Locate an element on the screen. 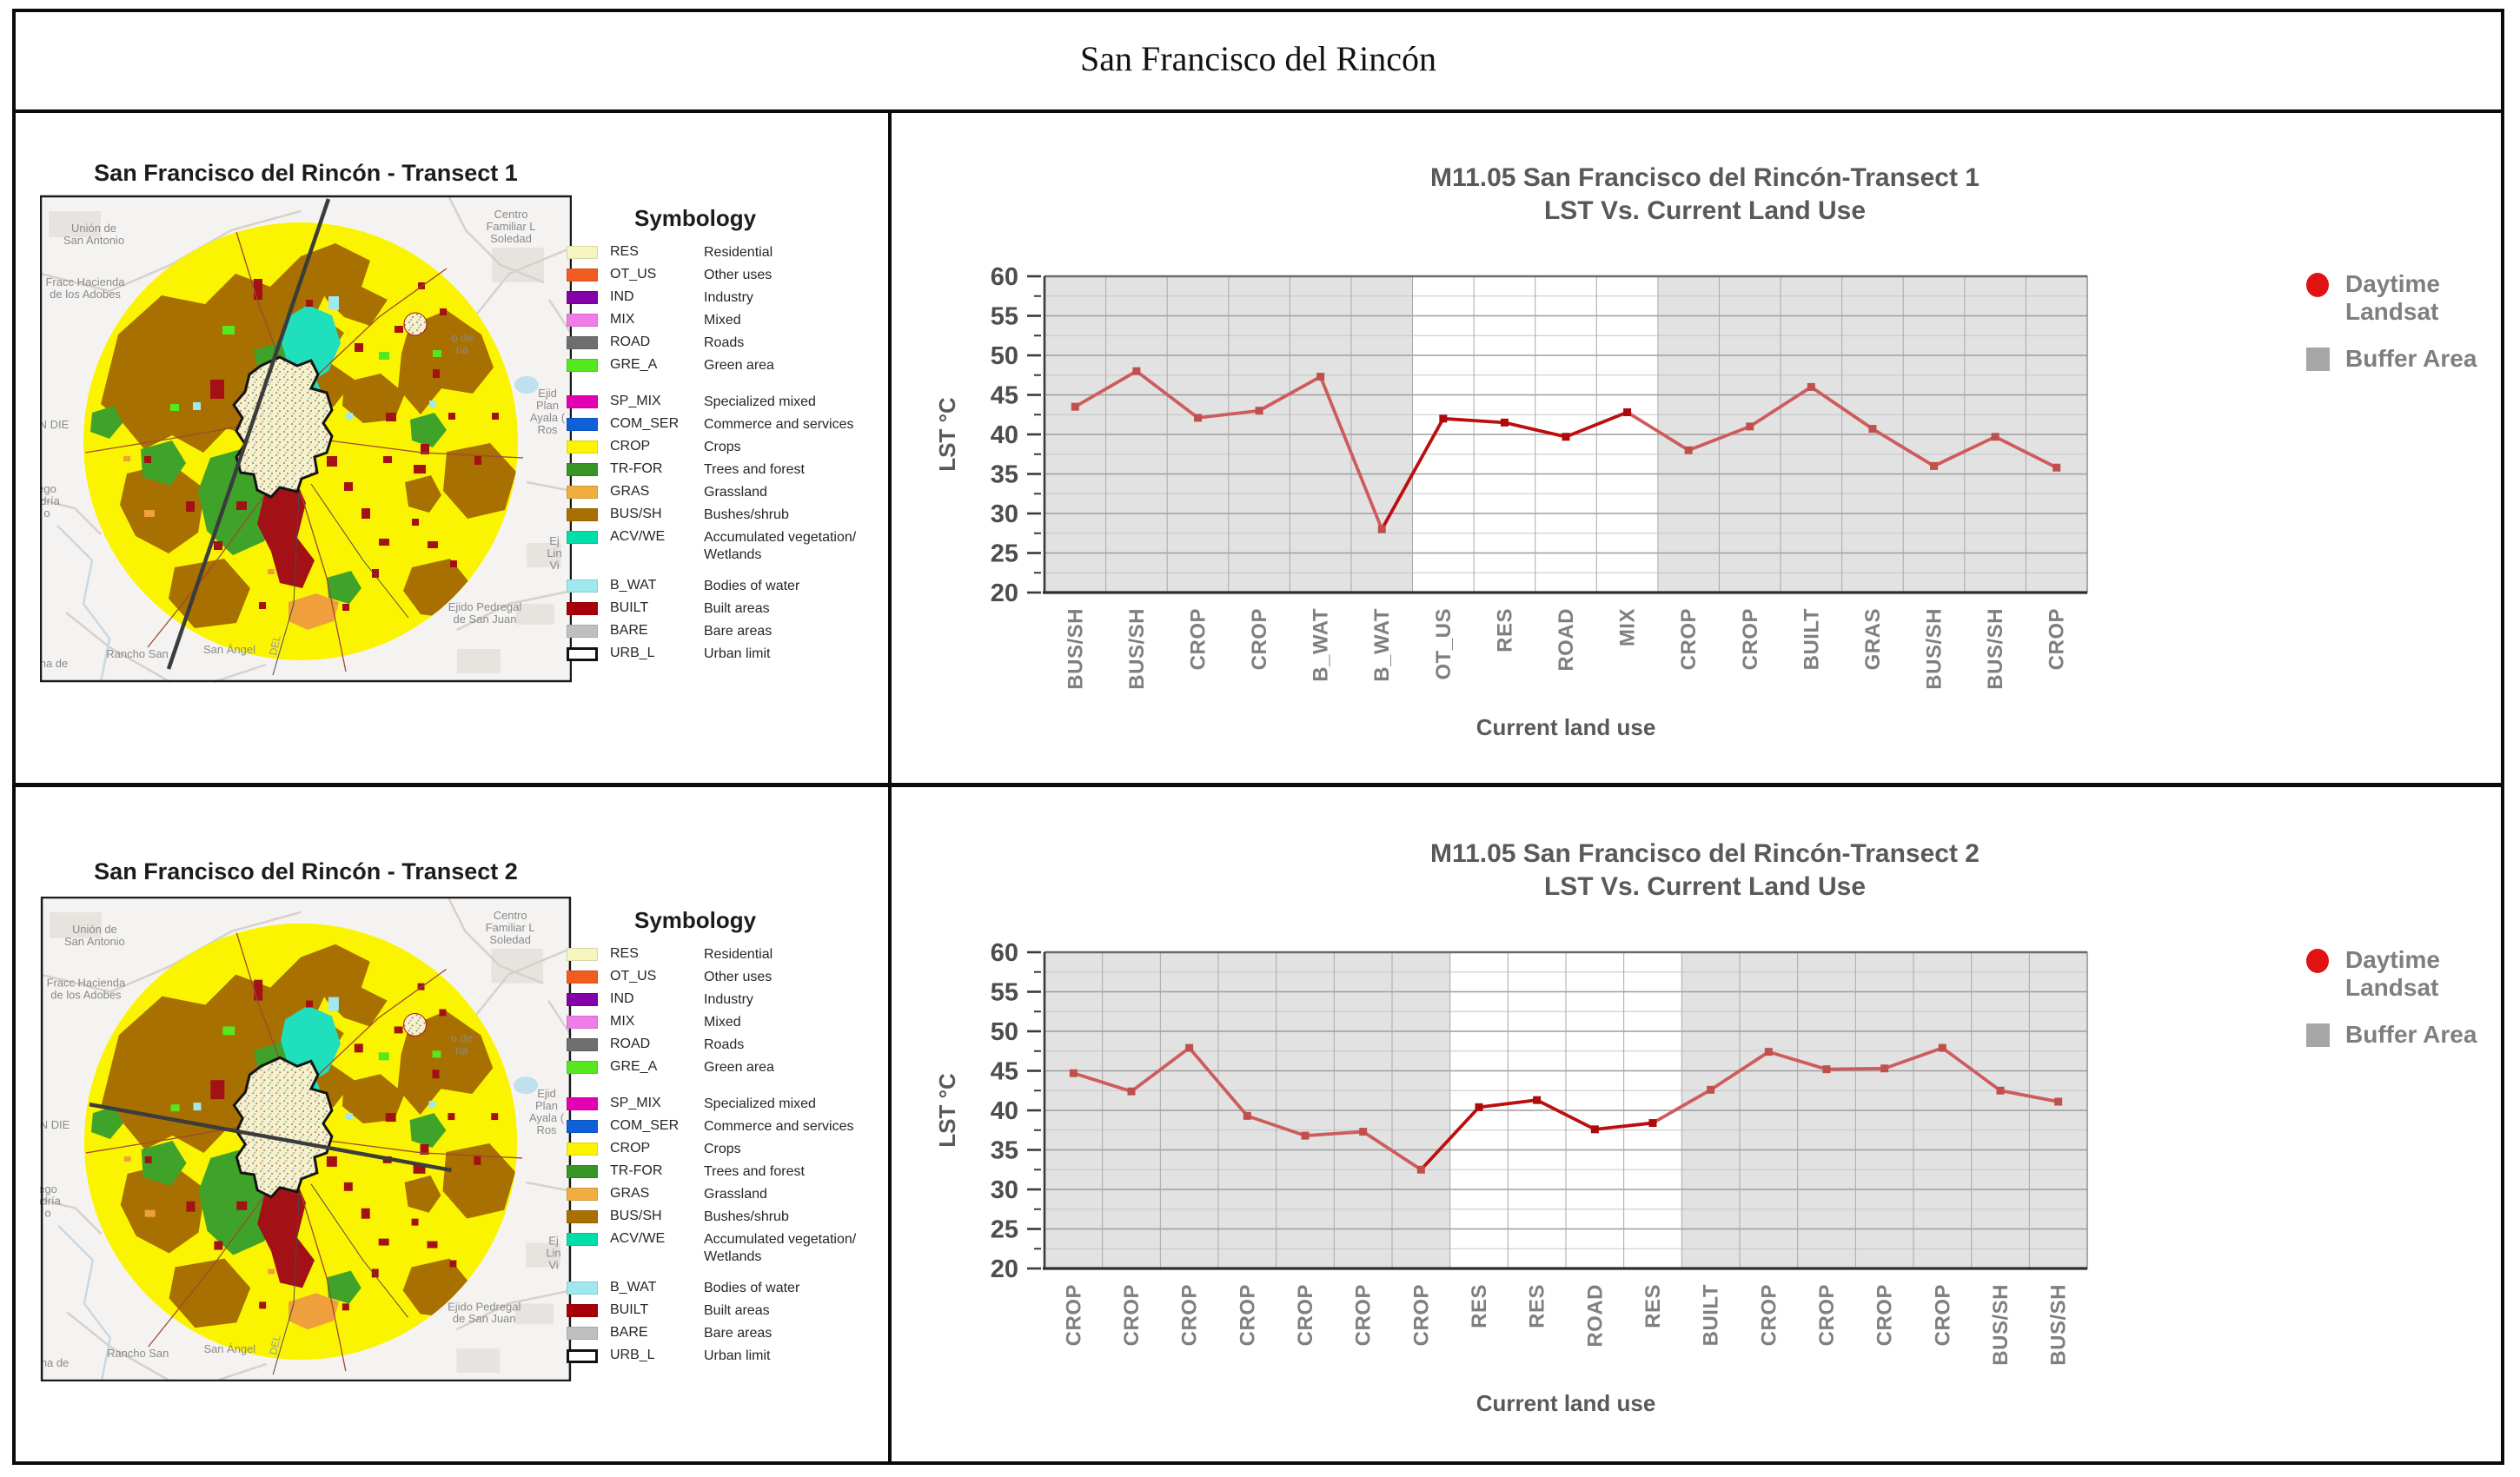  legend-code: ROAD is located at coordinates (630, 341).